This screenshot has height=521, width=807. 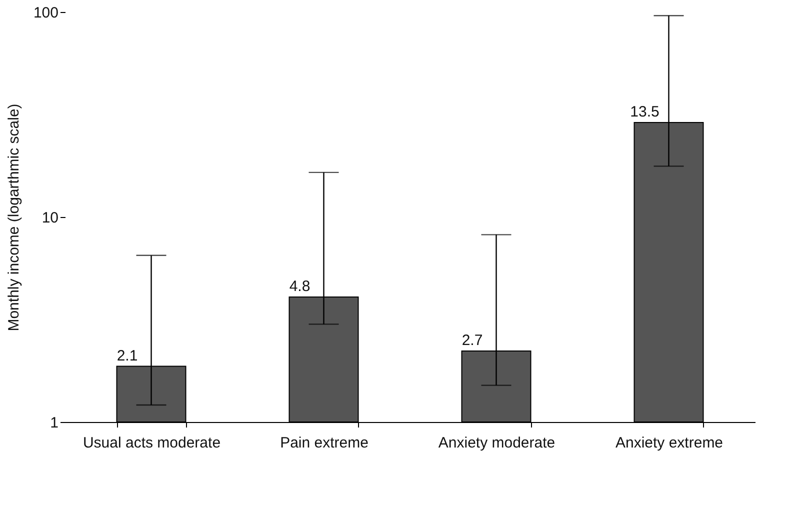 I want to click on x-tick-label: Anxiety moderate, so click(x=497, y=443).